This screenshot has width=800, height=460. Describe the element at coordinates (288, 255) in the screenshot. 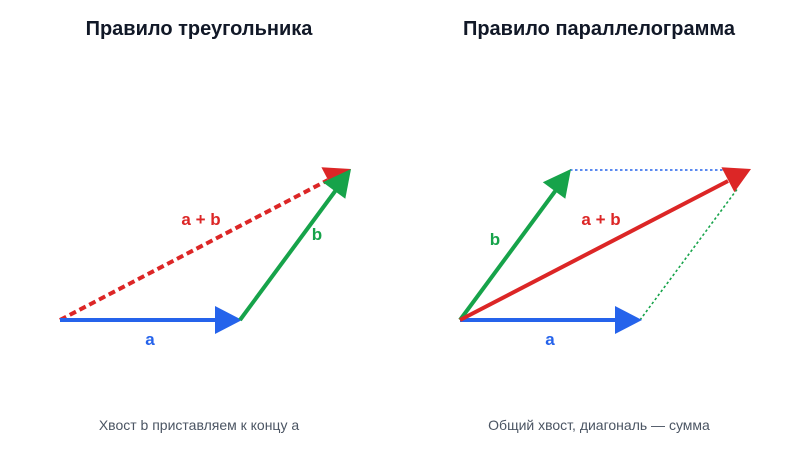

I see `triangle-b-shaft` at that location.